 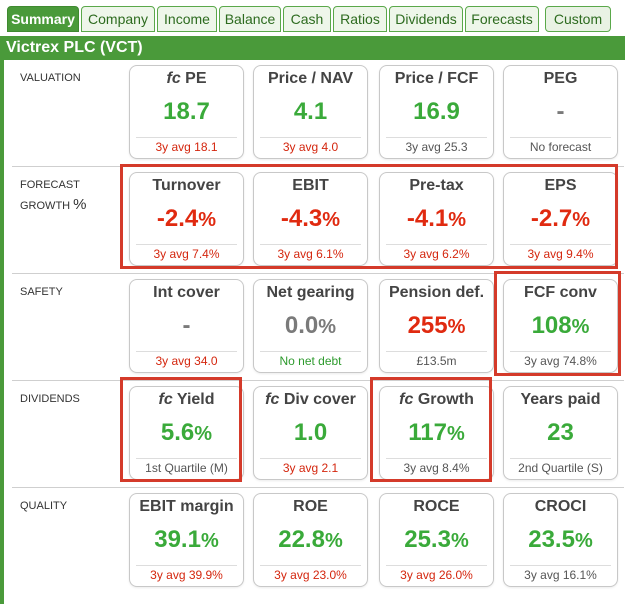 I want to click on metric-subtext: 3y avg 39.9%, so click(x=186, y=575).